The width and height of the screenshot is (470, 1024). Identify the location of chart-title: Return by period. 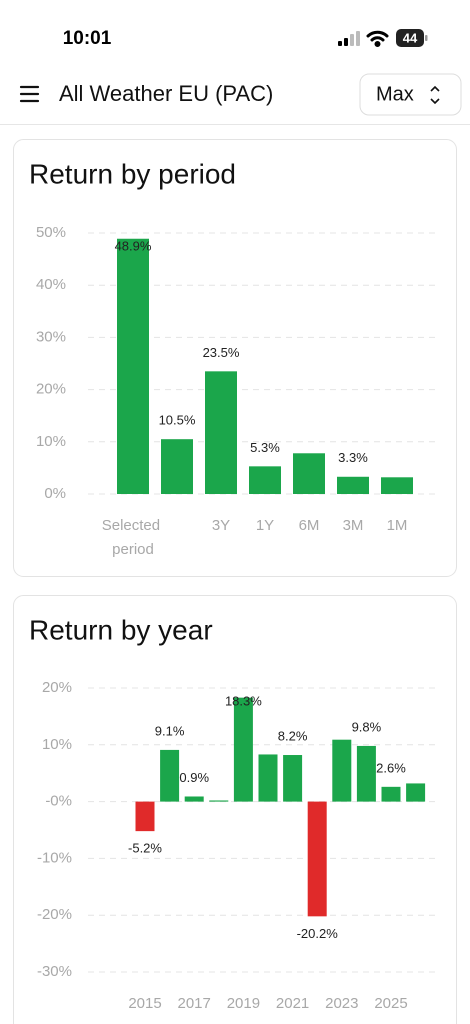
(132, 173).